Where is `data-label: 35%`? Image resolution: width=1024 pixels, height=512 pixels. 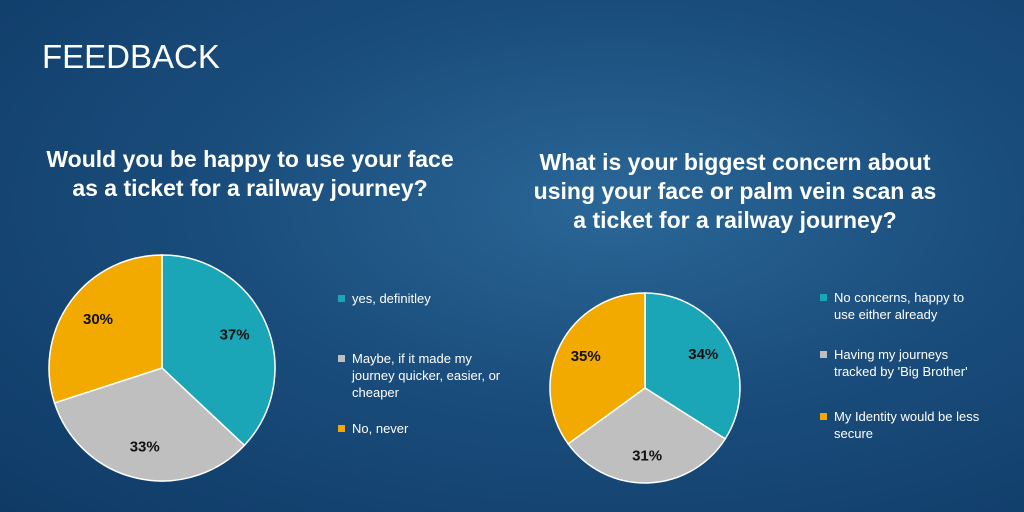 data-label: 35% is located at coordinates (586, 356).